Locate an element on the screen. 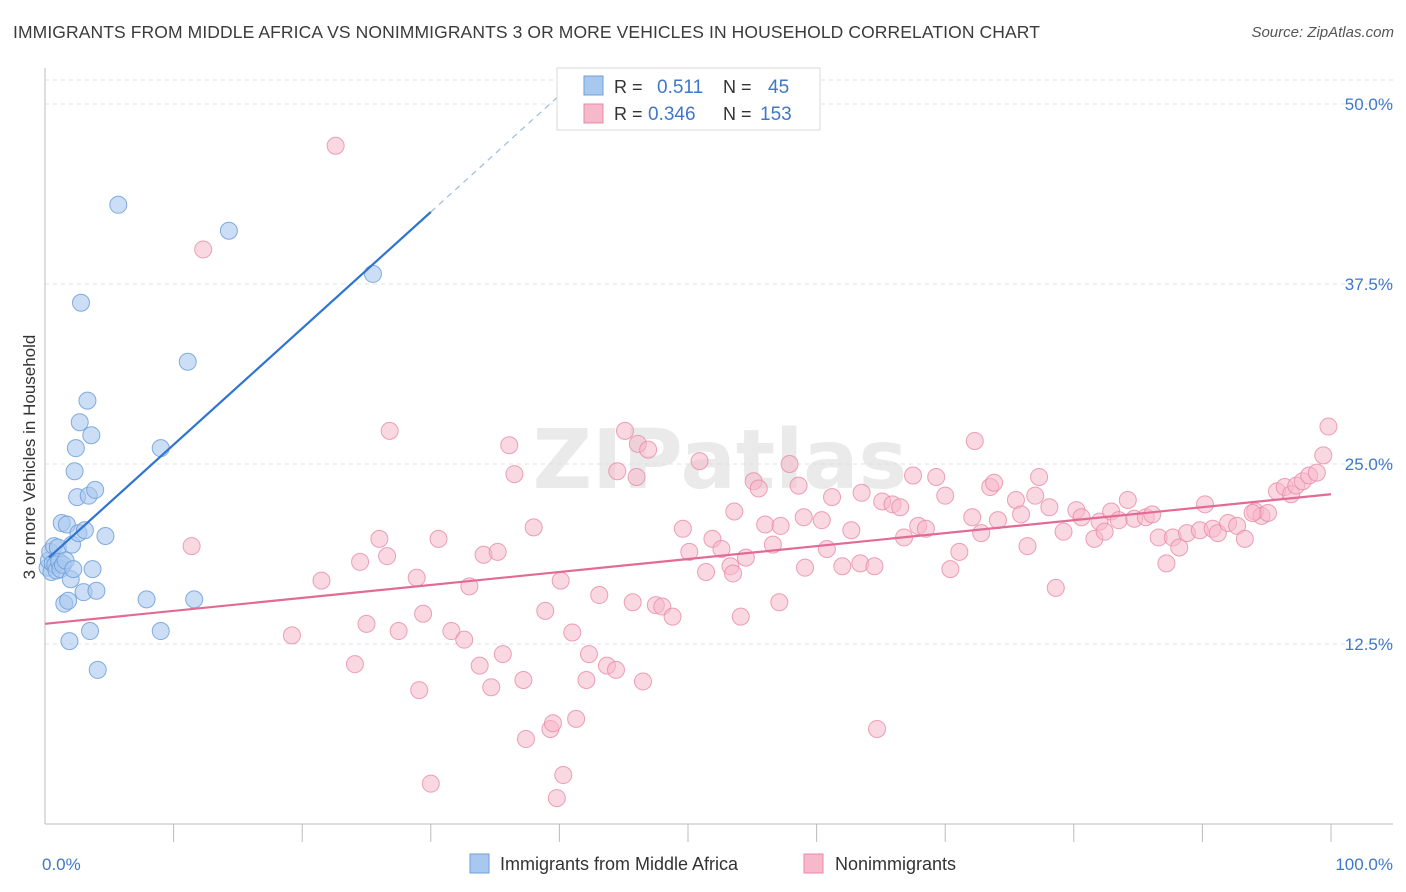 Image resolution: width=1406 pixels, height=892 pixels. y-tick-label: 50.0% is located at coordinates (1369, 104).